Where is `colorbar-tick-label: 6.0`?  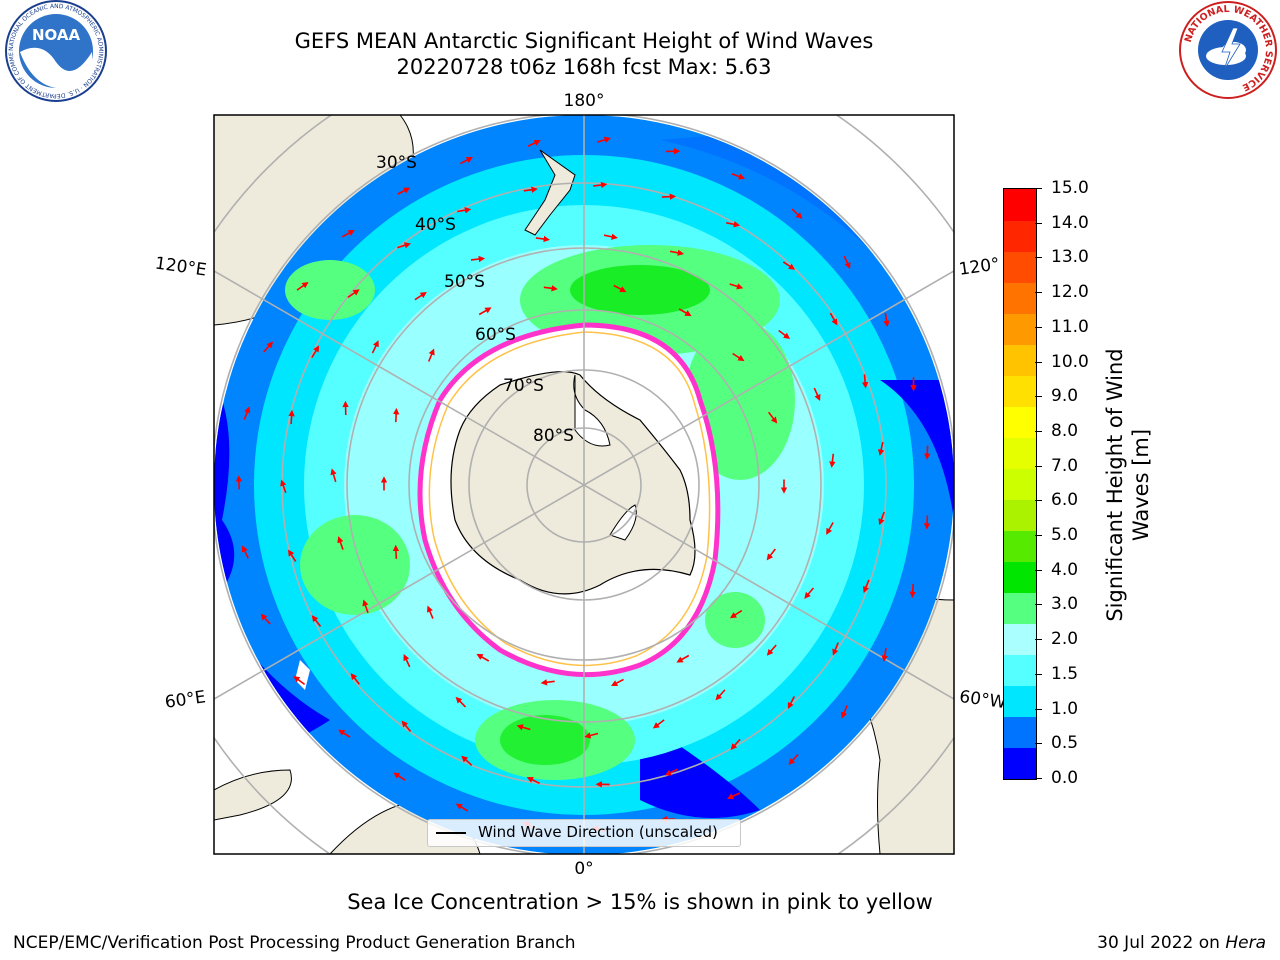 colorbar-tick-label: 6.0 is located at coordinates (1065, 500).